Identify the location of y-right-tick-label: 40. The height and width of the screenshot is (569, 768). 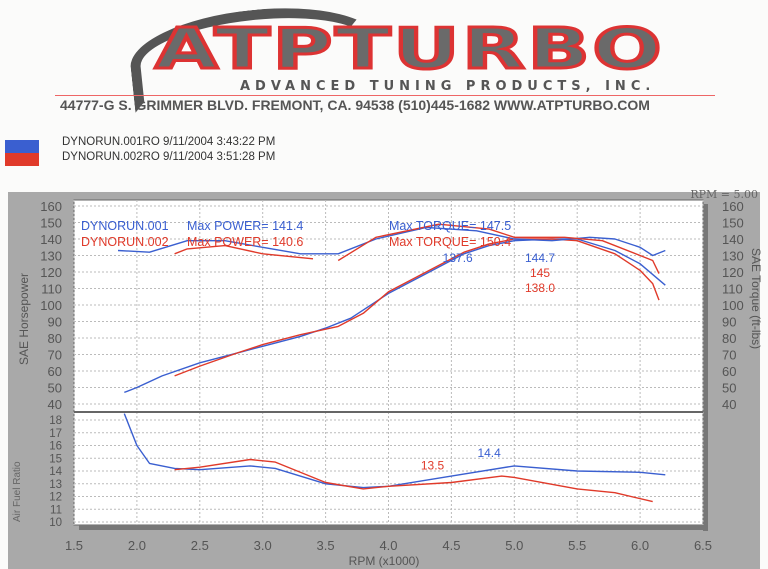
(729, 404).